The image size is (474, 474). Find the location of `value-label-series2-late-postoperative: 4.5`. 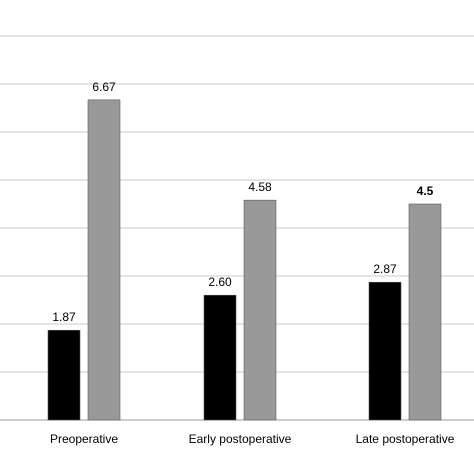

value-label-series2-late-postoperative: 4.5 is located at coordinates (425, 191).